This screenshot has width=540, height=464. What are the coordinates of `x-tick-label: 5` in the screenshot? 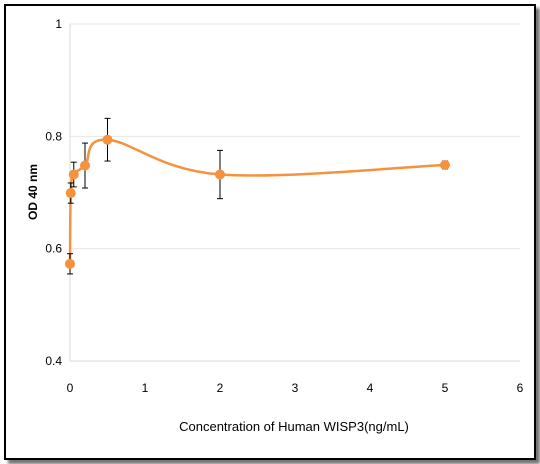 It's located at (445, 388).